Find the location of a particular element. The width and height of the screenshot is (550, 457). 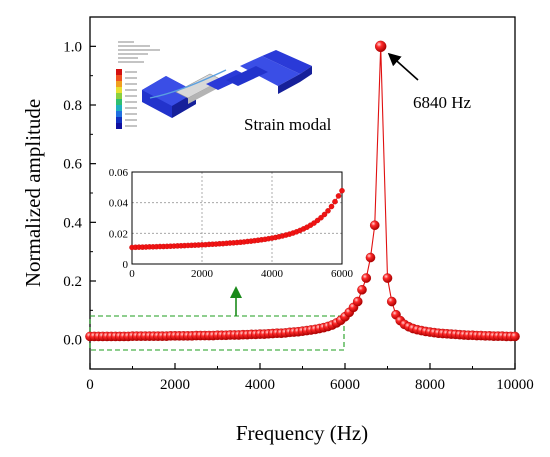

main-y-tick-label: 0.4 is located at coordinates (72, 223).